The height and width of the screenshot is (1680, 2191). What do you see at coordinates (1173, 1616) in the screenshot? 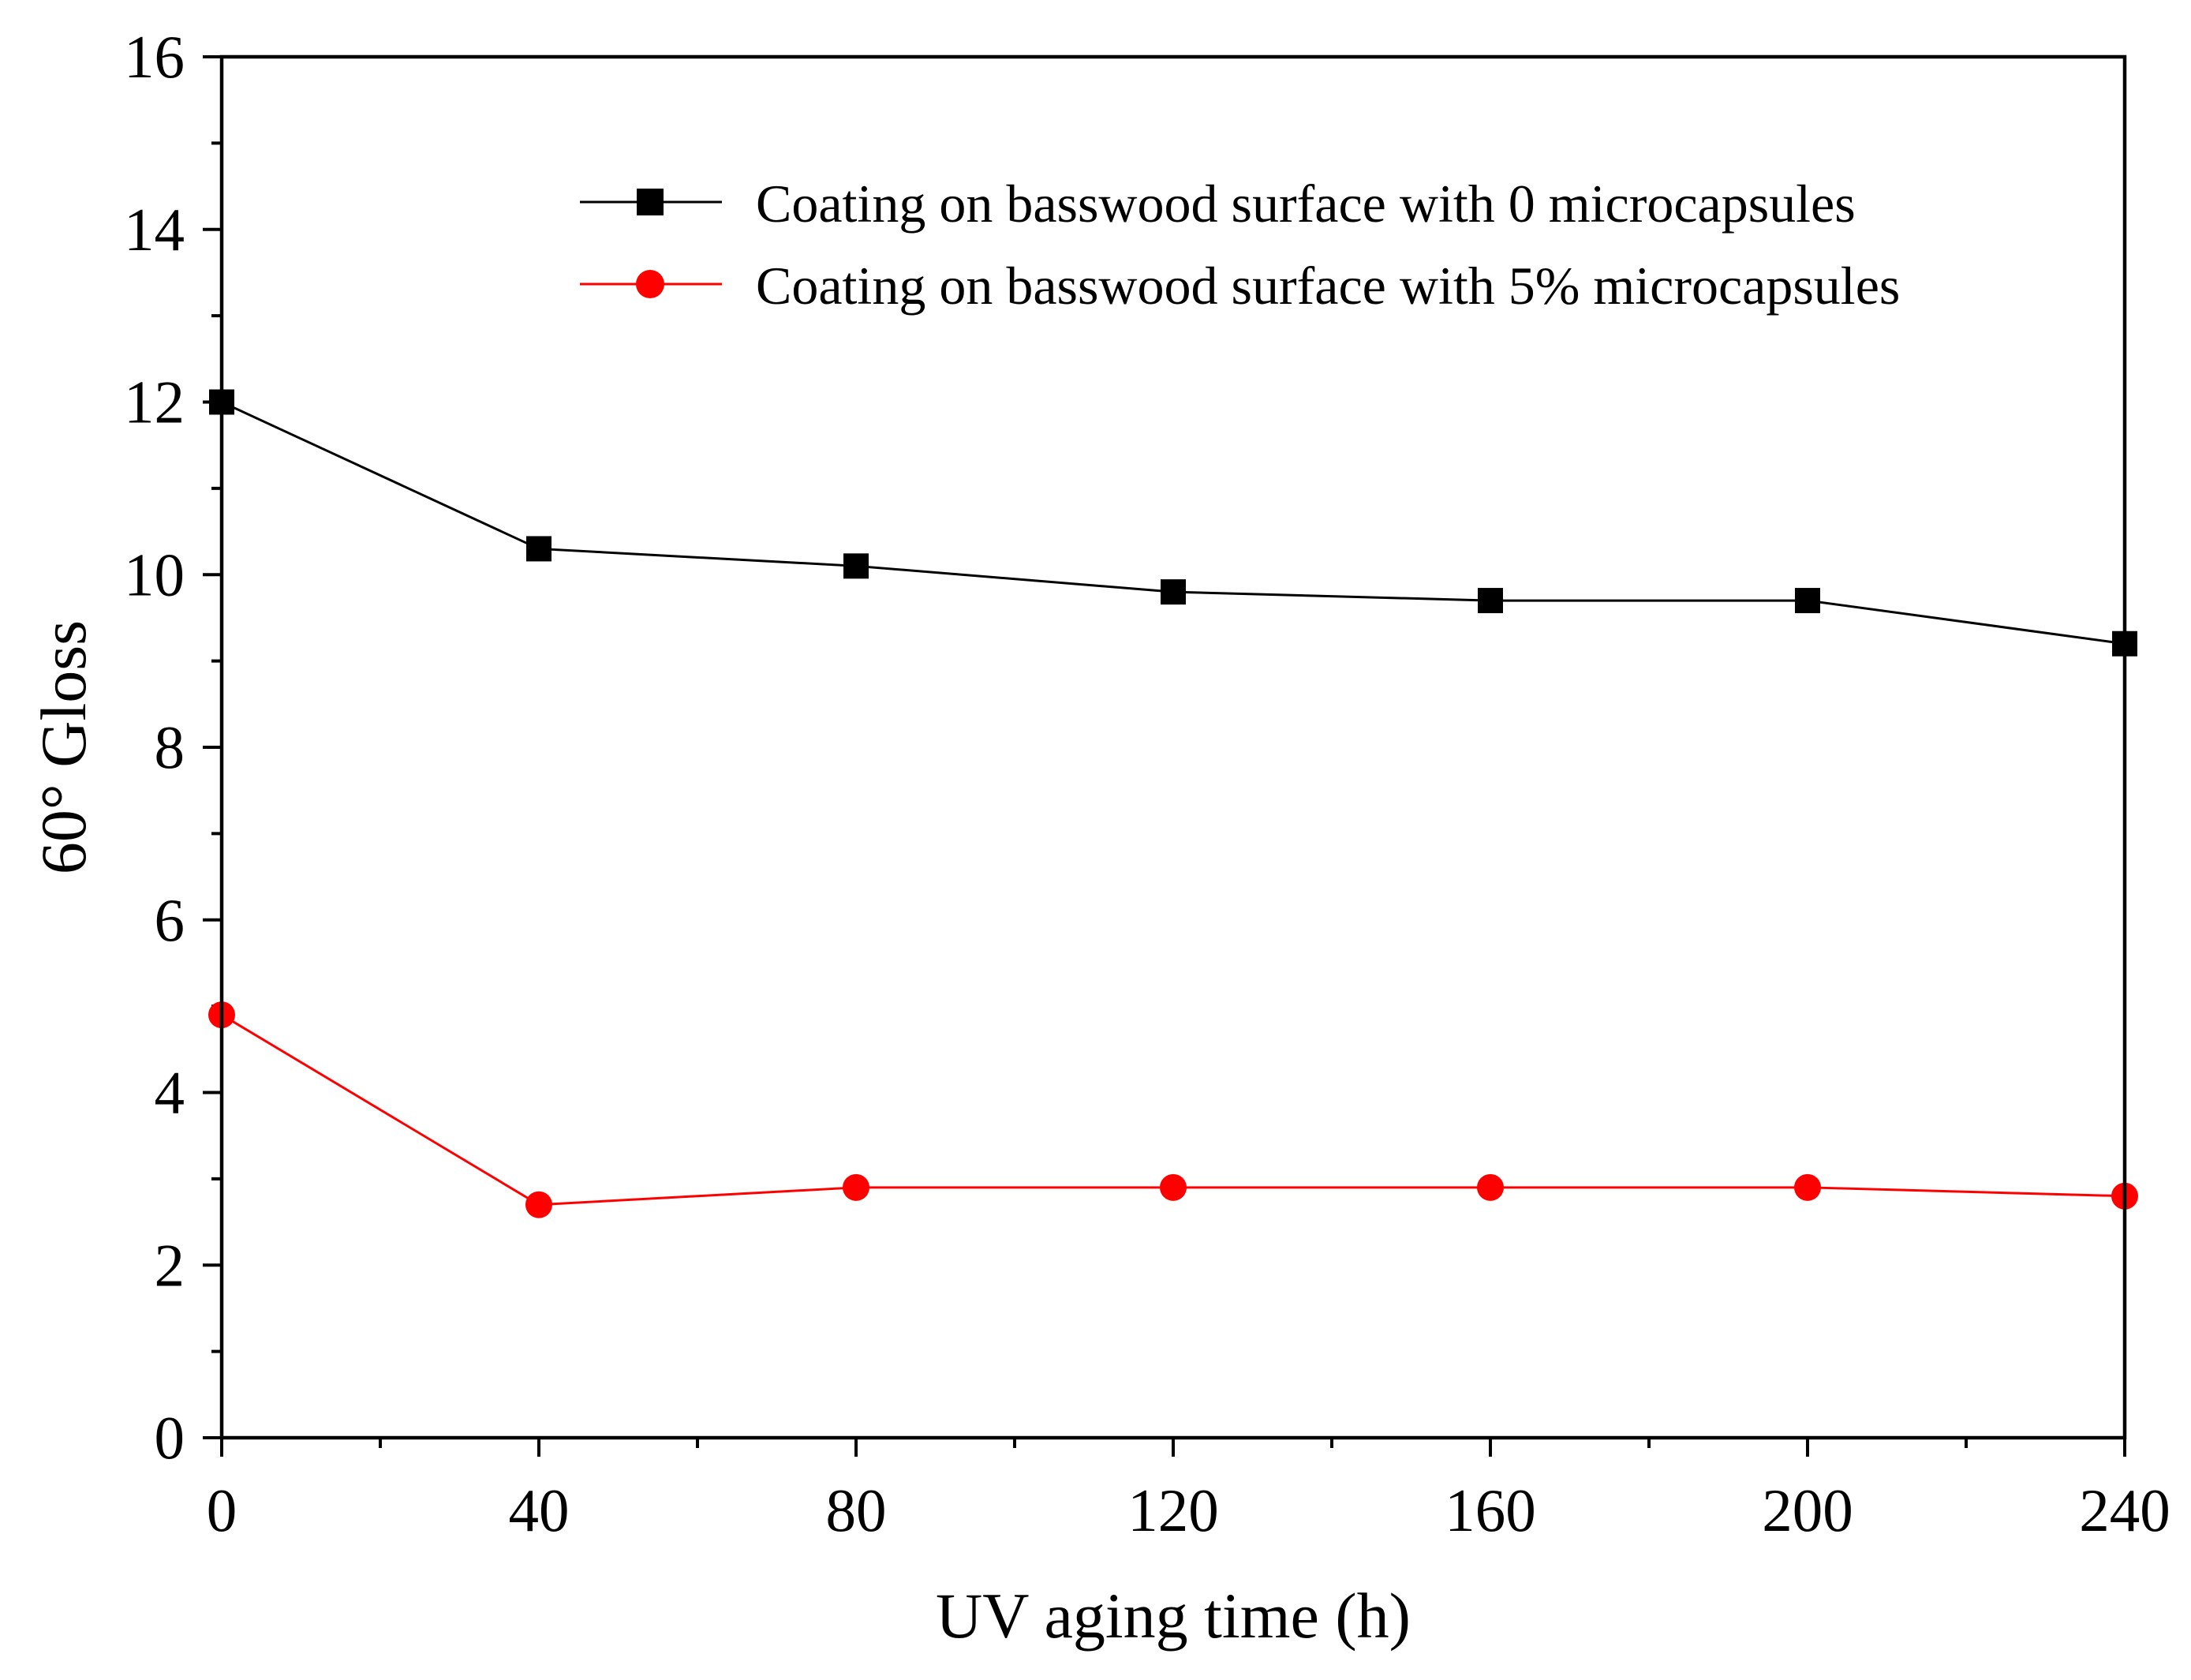
I see `x-axis-title: UV aging time (h)` at bounding box center [1173, 1616].